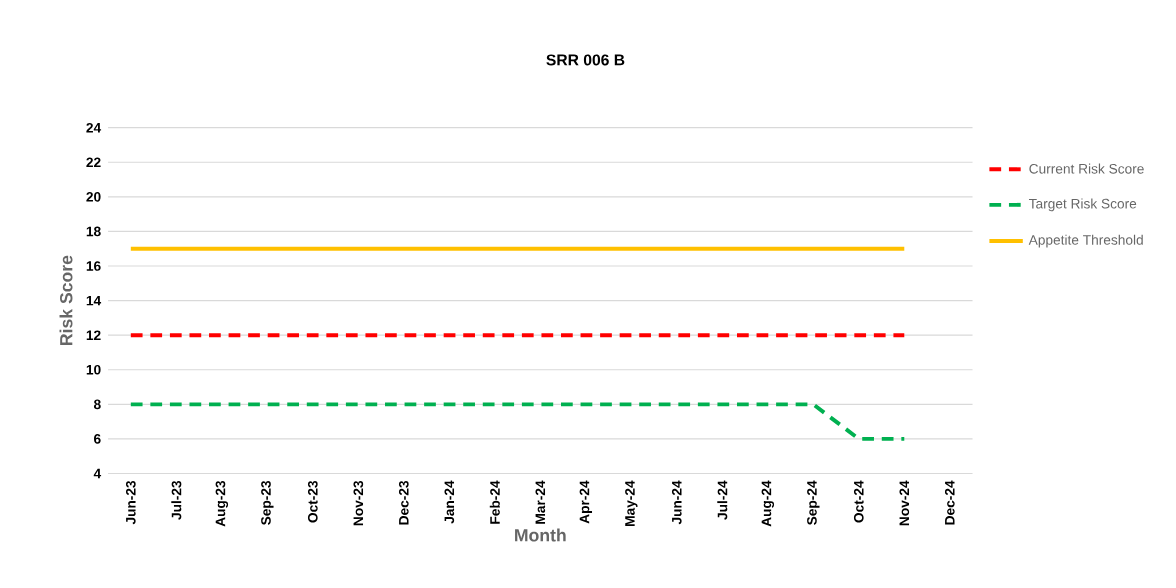 This screenshot has width=1176, height=588. I want to click on y-tick-label: 4, so click(97, 473).